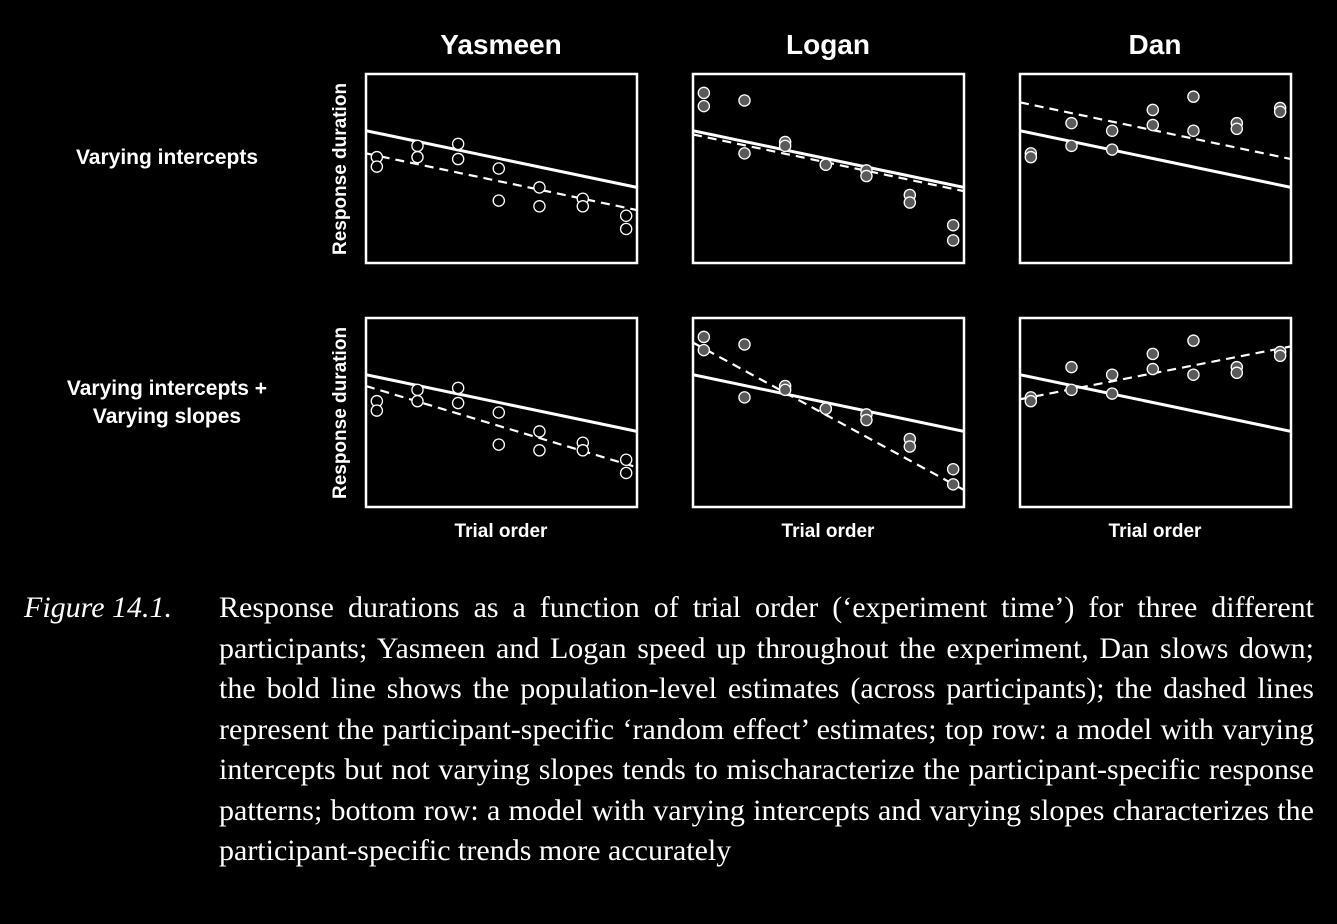 This screenshot has width=1337, height=924. I want to click on participant-line-dan, so click(1155, 131).